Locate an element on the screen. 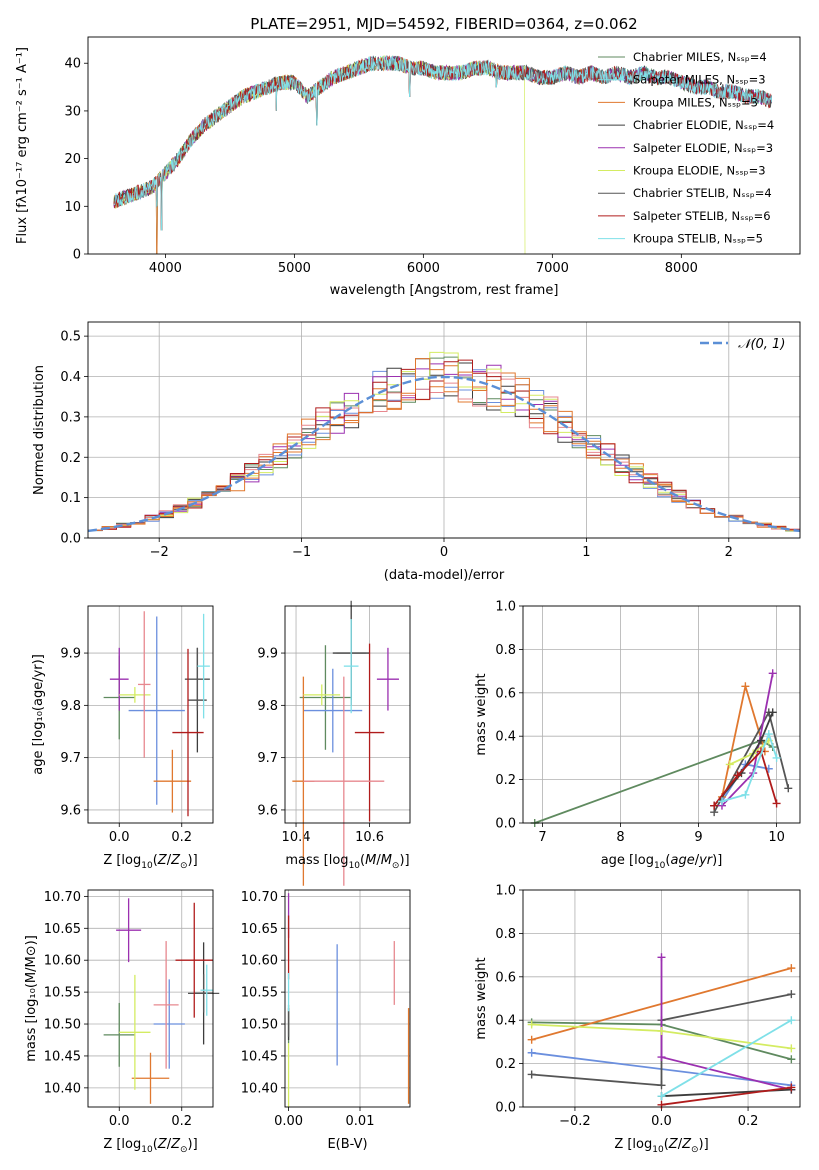  x-tick-label: 0 is located at coordinates (444, 552).